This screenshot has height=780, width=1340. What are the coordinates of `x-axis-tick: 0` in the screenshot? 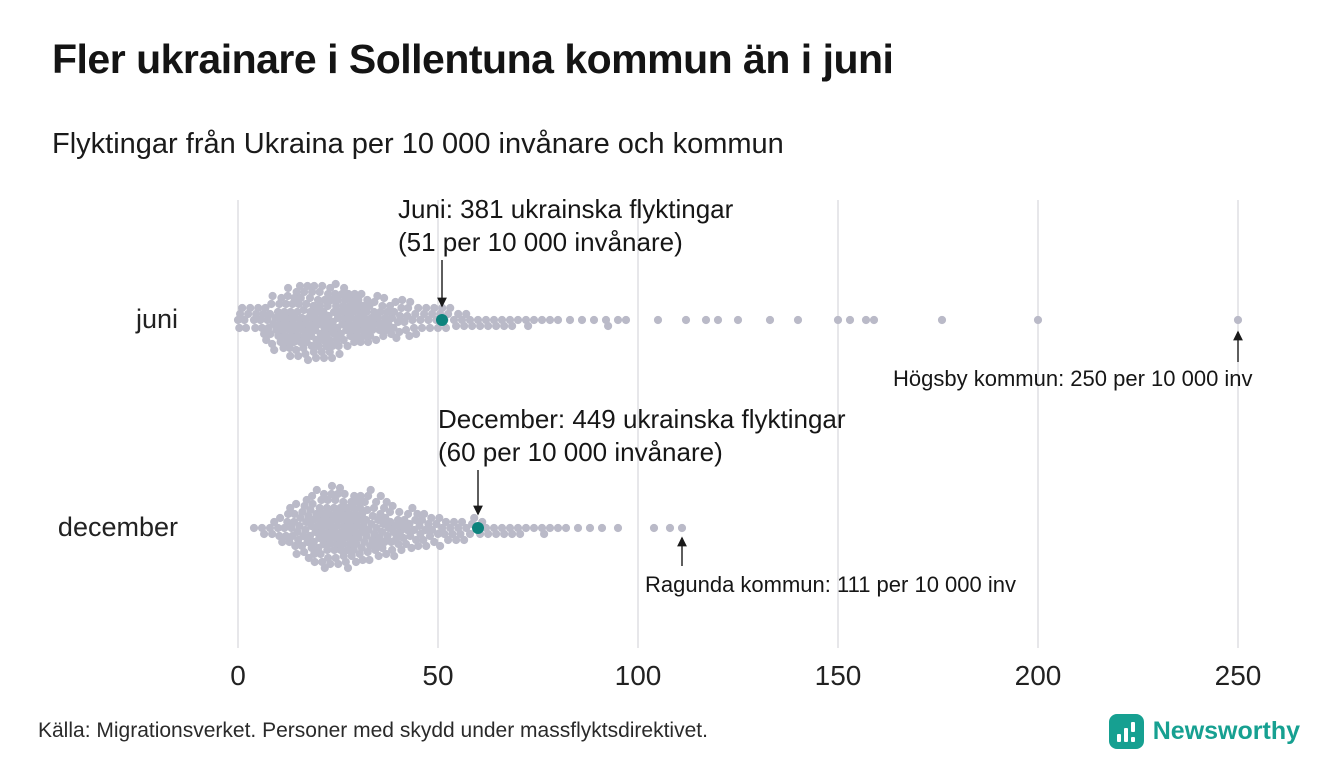 It's located at (238, 675).